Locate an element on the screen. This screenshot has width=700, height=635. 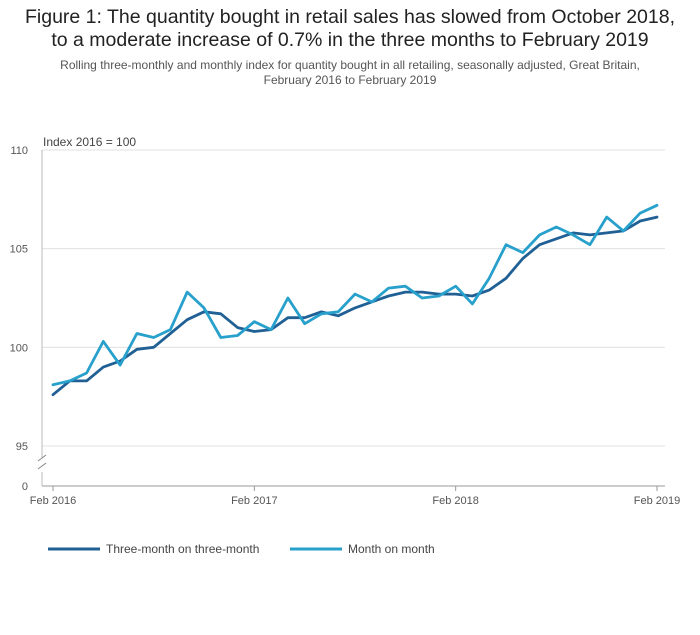
x-tick-label: Feb 2019 is located at coordinates (657, 501).